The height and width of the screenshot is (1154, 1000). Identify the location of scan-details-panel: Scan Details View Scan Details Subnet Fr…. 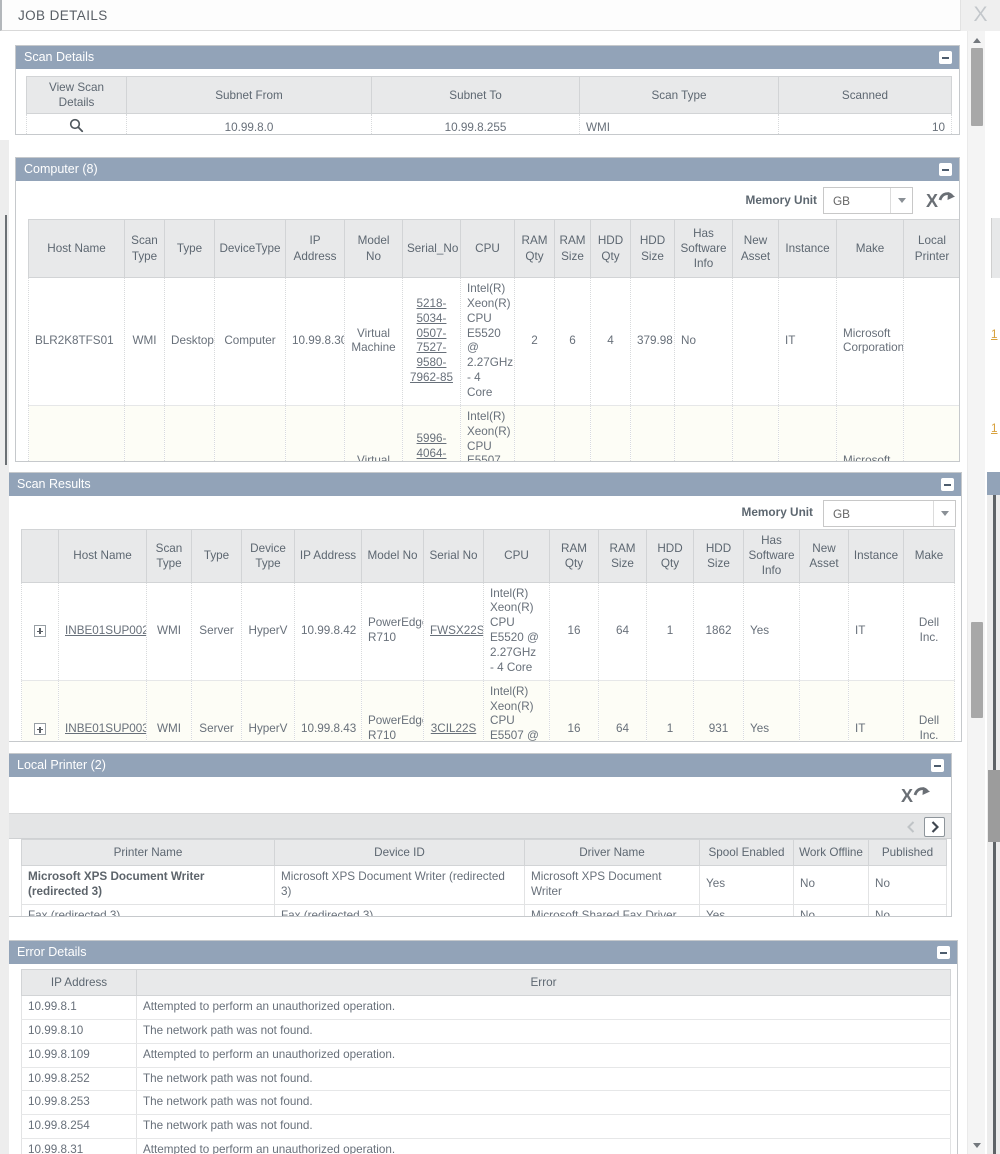
(487, 90).